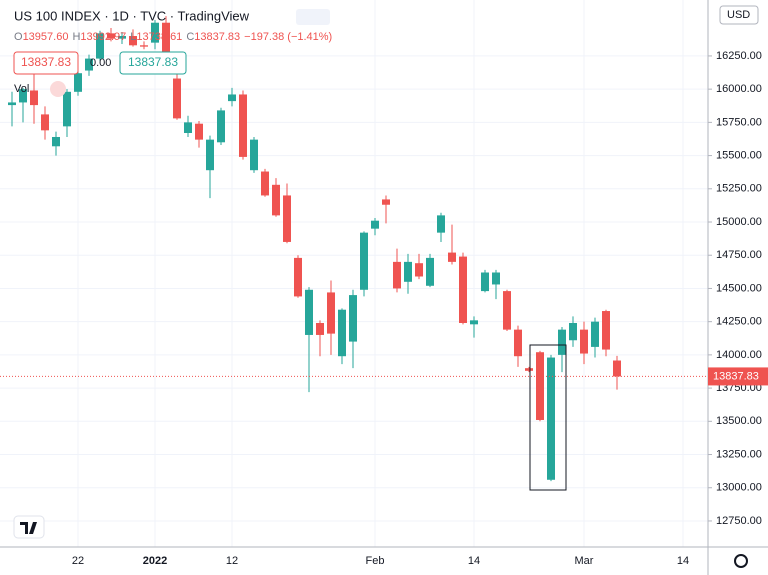 The width and height of the screenshot is (768, 575). What do you see at coordinates (133, 37) in the screenshot?
I see `l-key: L` at bounding box center [133, 37].